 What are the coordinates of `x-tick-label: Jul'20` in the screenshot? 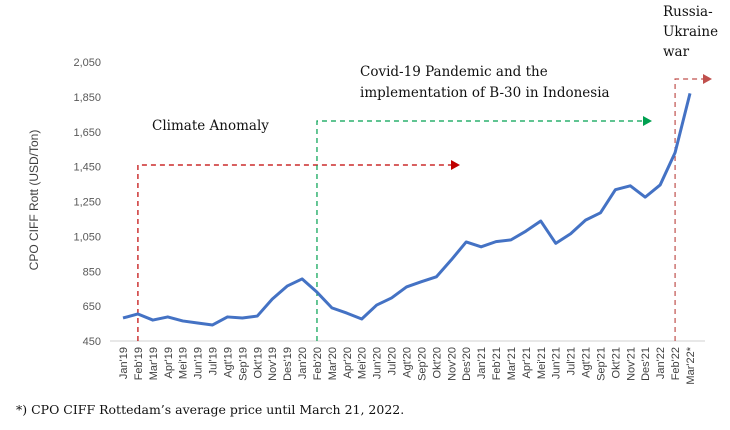 It's located at (393, 361).